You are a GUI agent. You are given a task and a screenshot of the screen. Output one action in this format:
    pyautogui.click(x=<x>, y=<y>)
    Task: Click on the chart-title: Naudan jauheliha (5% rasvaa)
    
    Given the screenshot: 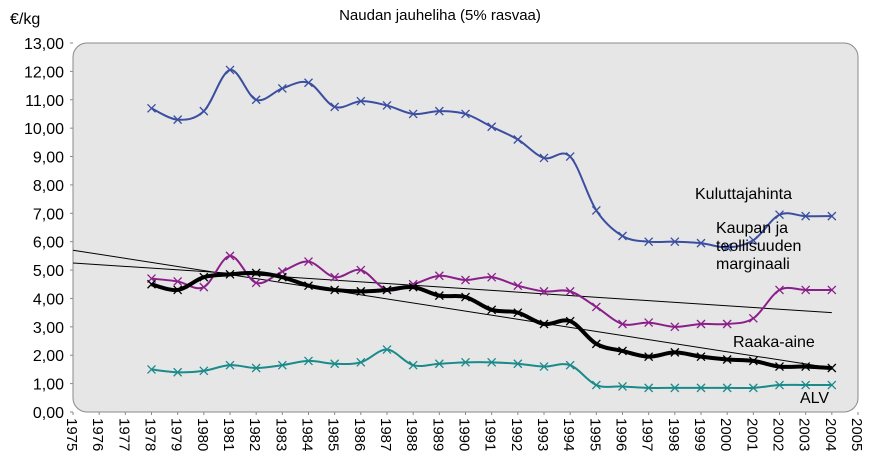 What is the action you would take?
    pyautogui.click(x=440, y=15)
    